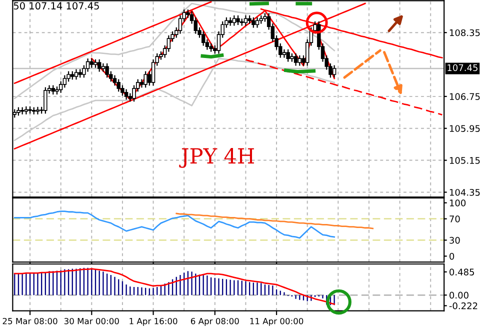 This screenshot has width=488, height=330. I want to click on y-tick-label: 104.35, so click(465, 192).